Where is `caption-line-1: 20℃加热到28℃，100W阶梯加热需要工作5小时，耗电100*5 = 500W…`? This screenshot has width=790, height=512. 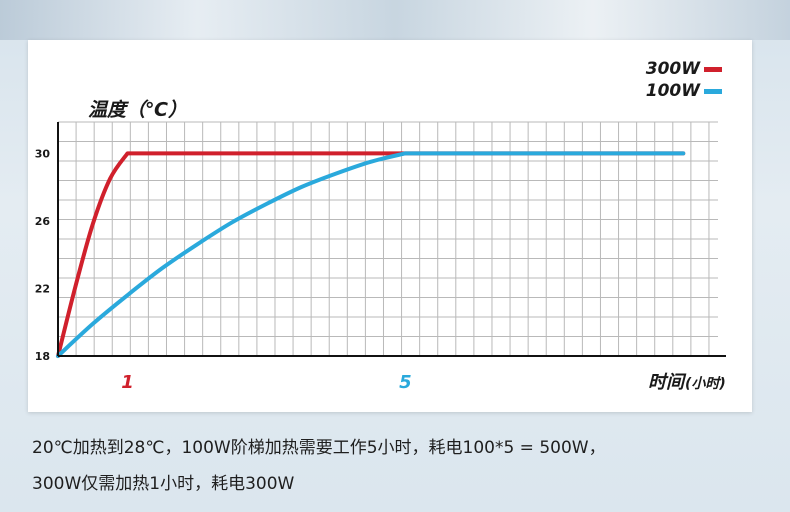
caption-line-1: 20℃加热到28℃，100W阶梯加热需要工作5小时，耗电100*5 = 500W… is located at coordinates (319, 448).